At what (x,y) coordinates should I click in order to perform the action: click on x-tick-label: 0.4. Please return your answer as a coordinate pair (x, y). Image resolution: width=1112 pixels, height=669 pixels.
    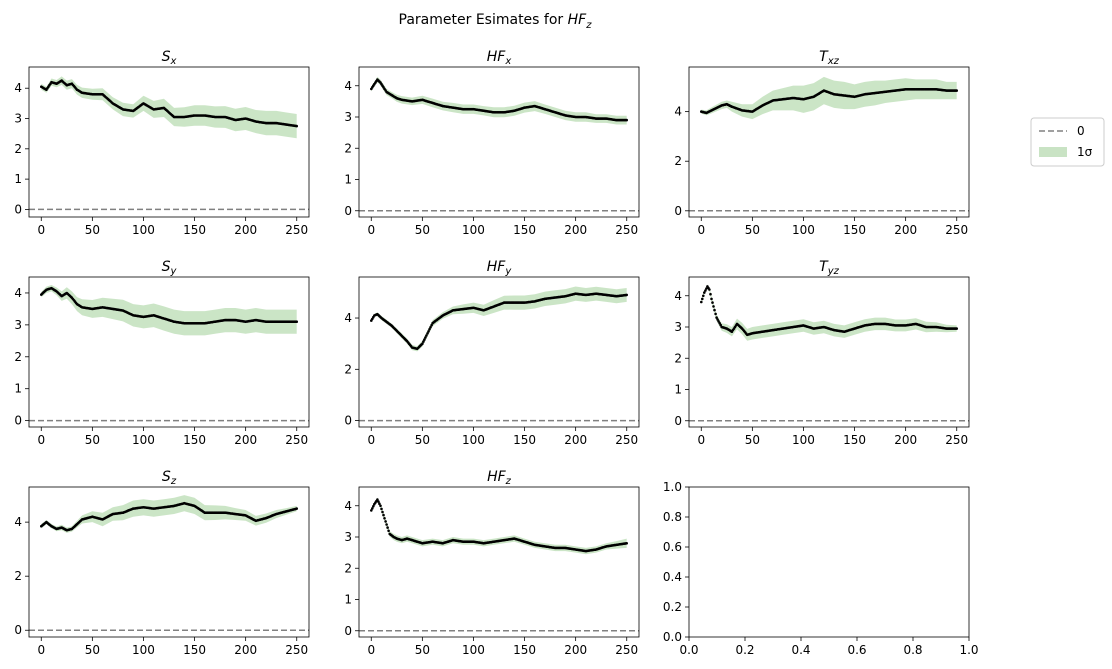
    Looking at the image, I should click on (800, 650).